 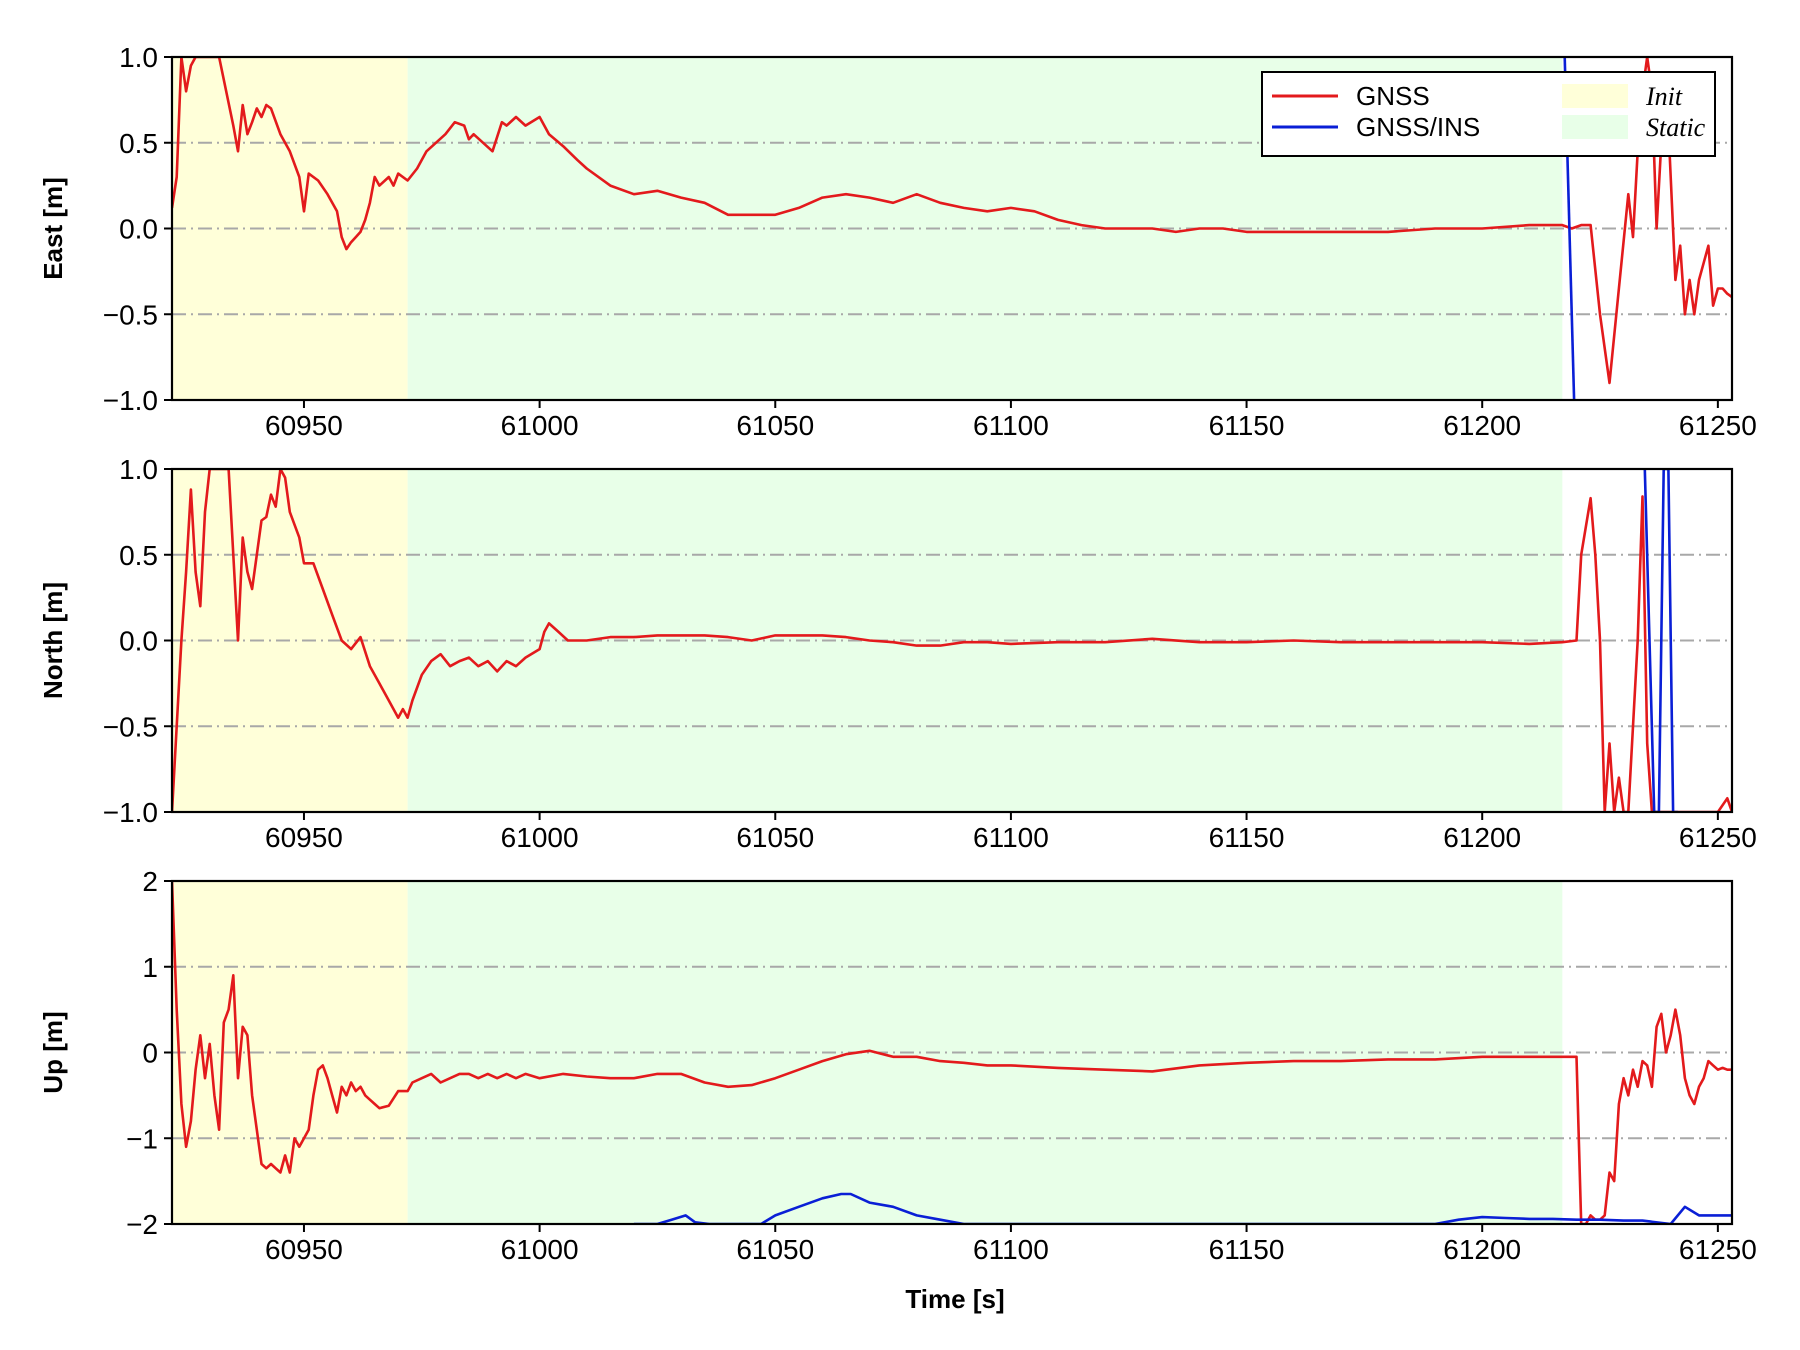 I want to click on x-axis-label: Time [s], so click(x=954, y=1299).